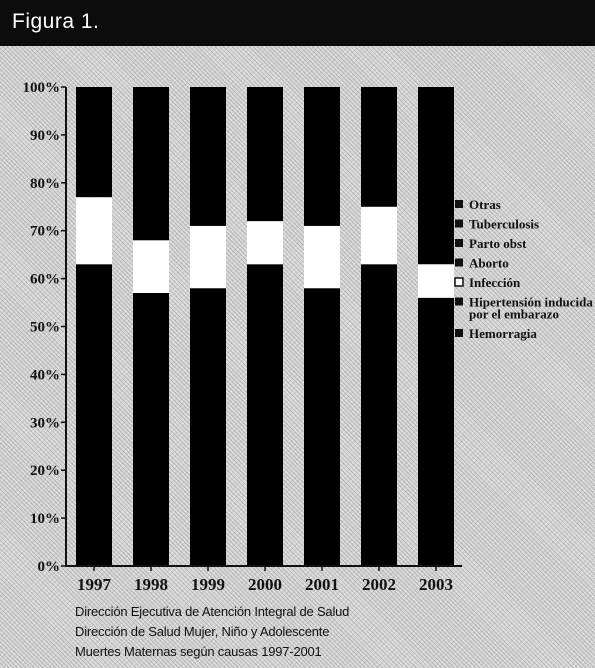 The height and width of the screenshot is (668, 595). I want to click on legend-label: Hemorragia, so click(503, 333).